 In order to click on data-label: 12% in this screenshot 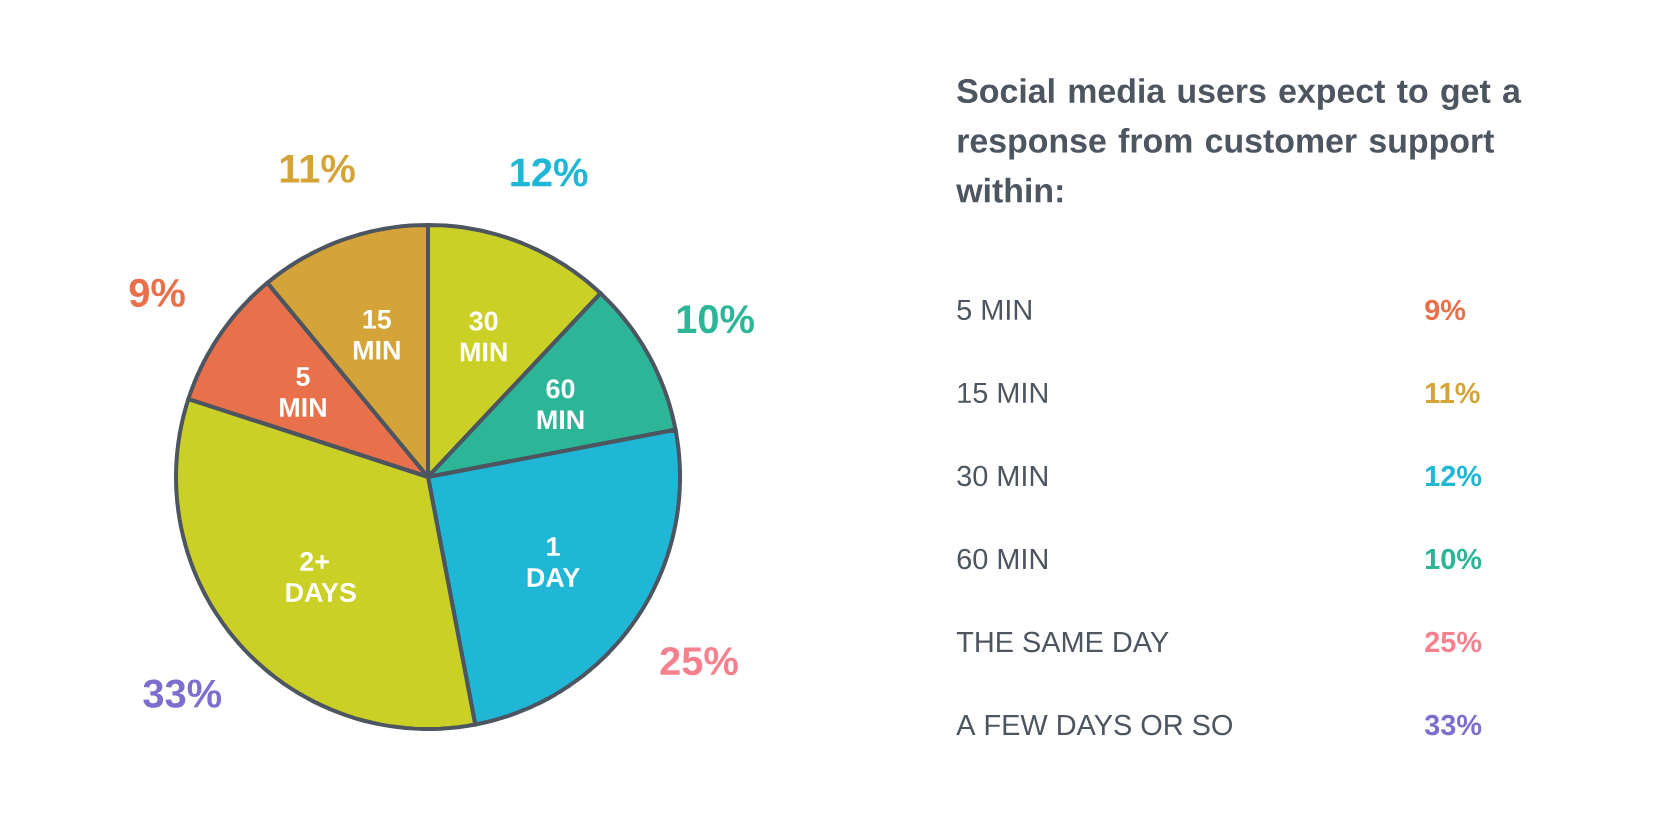, I will do `click(549, 172)`.